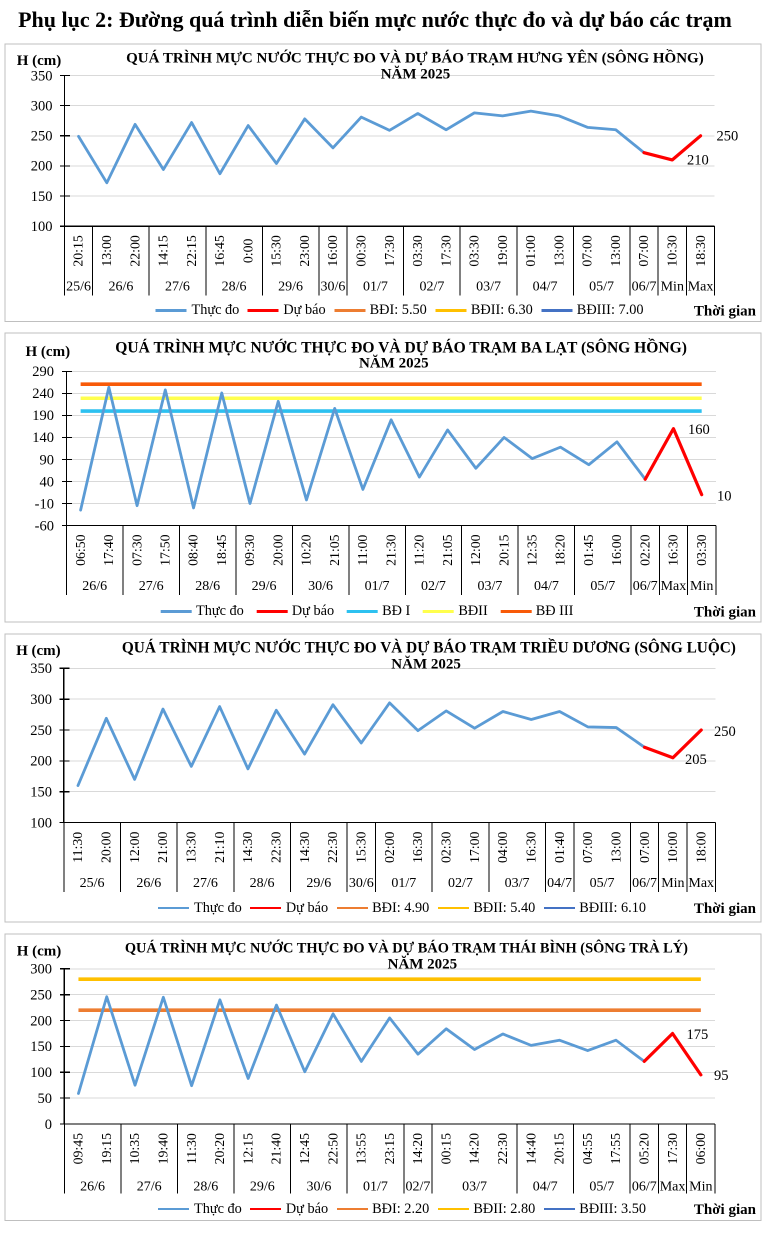 Image resolution: width=767 pixels, height=1234 pixels. Describe the element at coordinates (41, 700) in the screenshot. I see `svg-text: 300` at that location.